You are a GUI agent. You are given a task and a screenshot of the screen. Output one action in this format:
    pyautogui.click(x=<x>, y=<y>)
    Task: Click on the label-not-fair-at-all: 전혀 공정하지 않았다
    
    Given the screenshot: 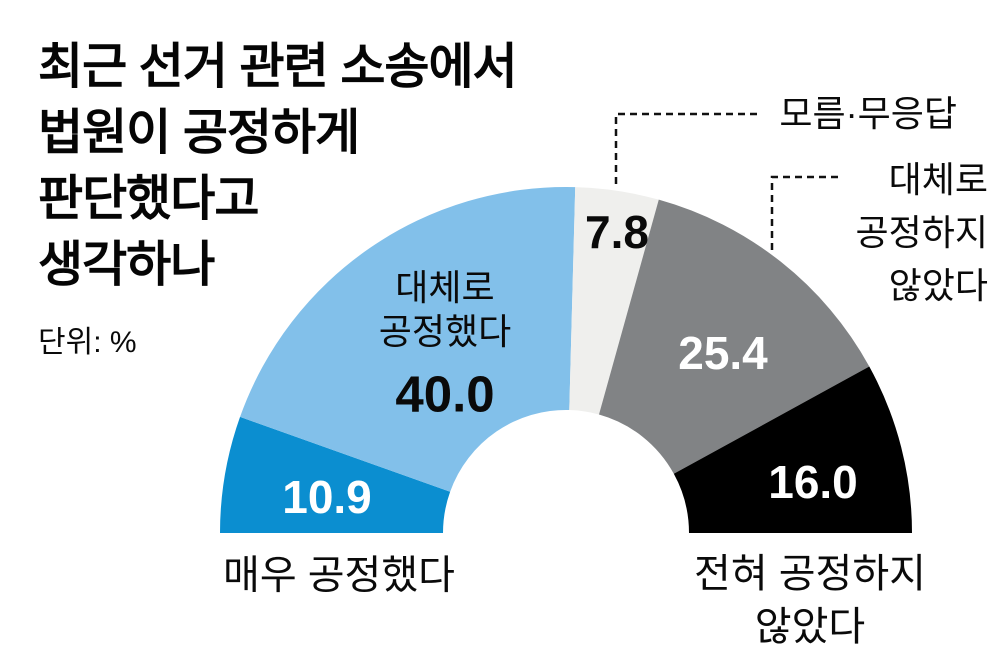 What is the action you would take?
    pyautogui.click(x=810, y=601)
    